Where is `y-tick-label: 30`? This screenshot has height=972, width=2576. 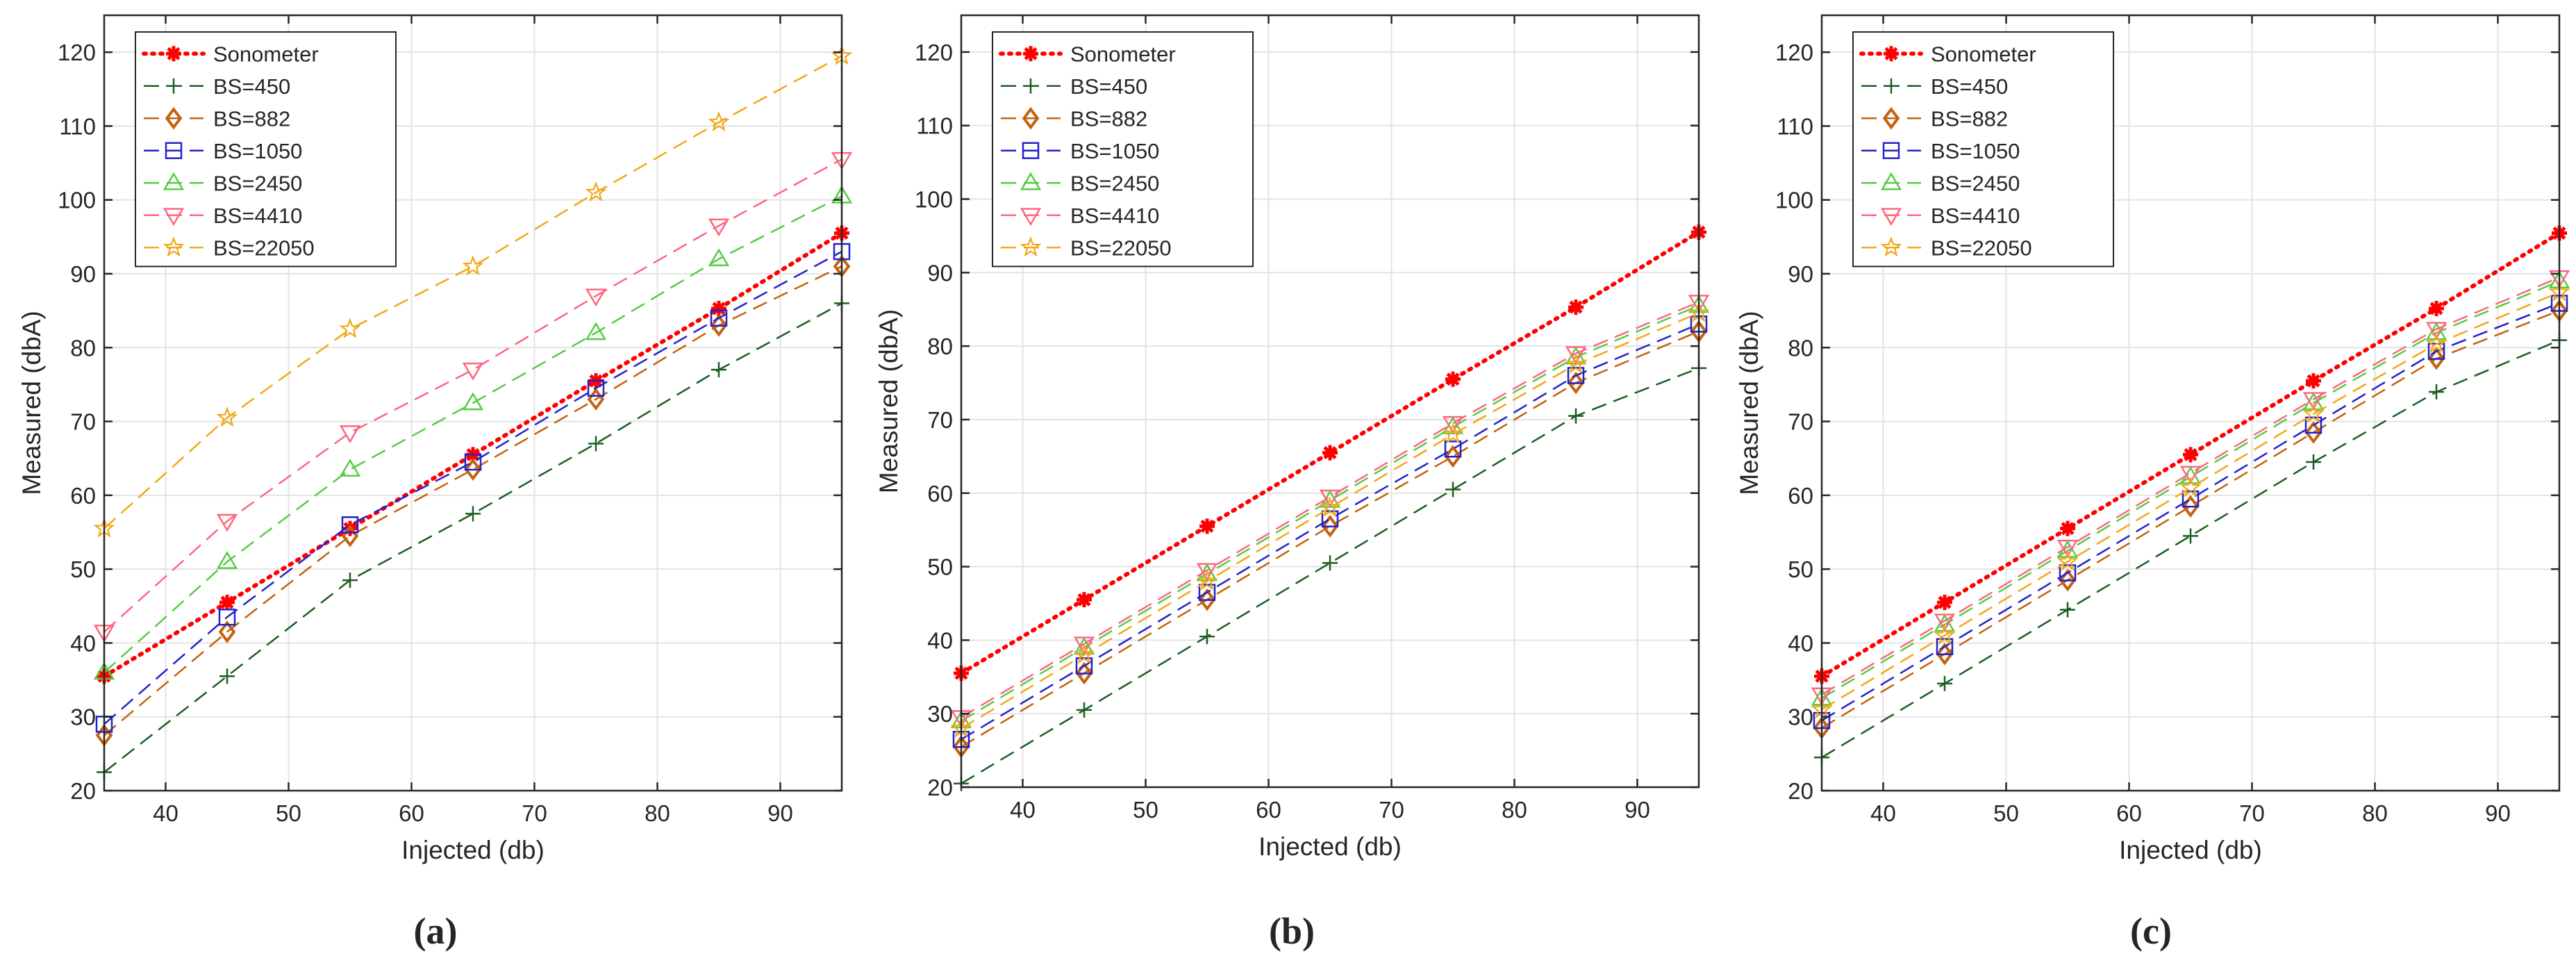
y-tick-label: 30 is located at coordinates (1800, 717).